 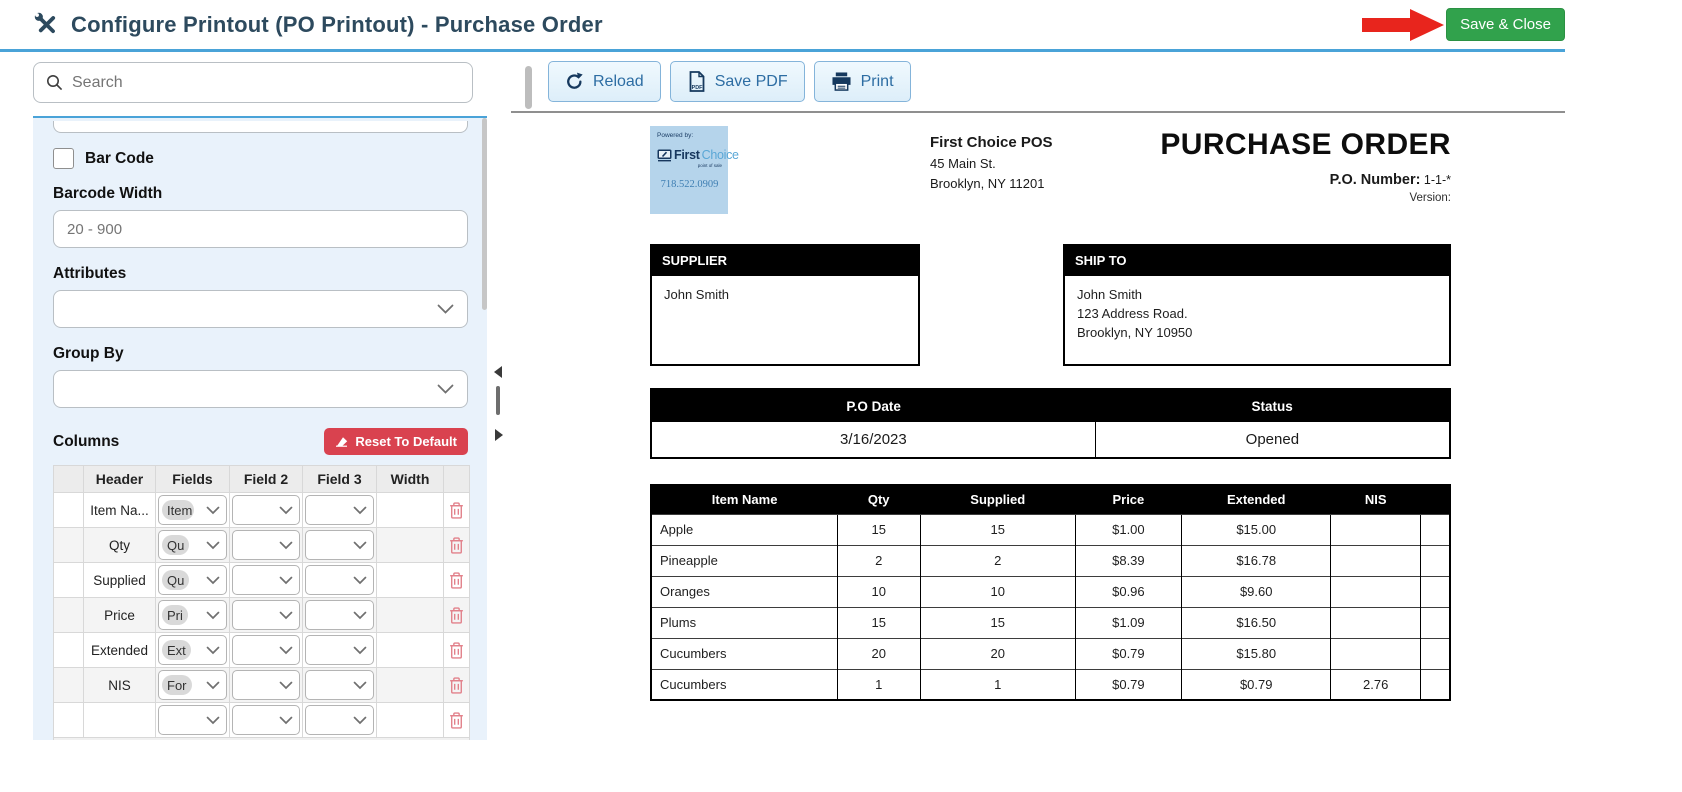 What do you see at coordinates (192, 685) in the screenshot?
I see `fields-select: For` at bounding box center [192, 685].